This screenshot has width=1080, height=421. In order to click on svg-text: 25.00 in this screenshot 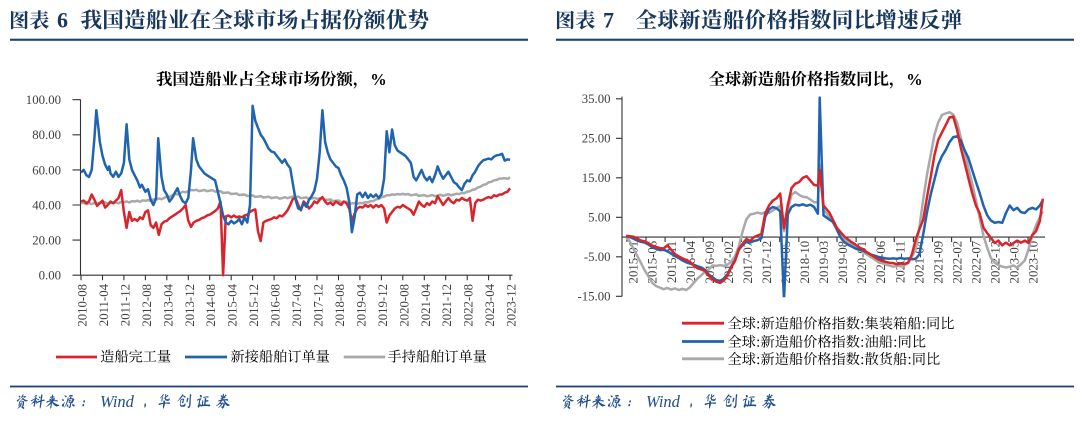, I will do `click(596, 139)`.